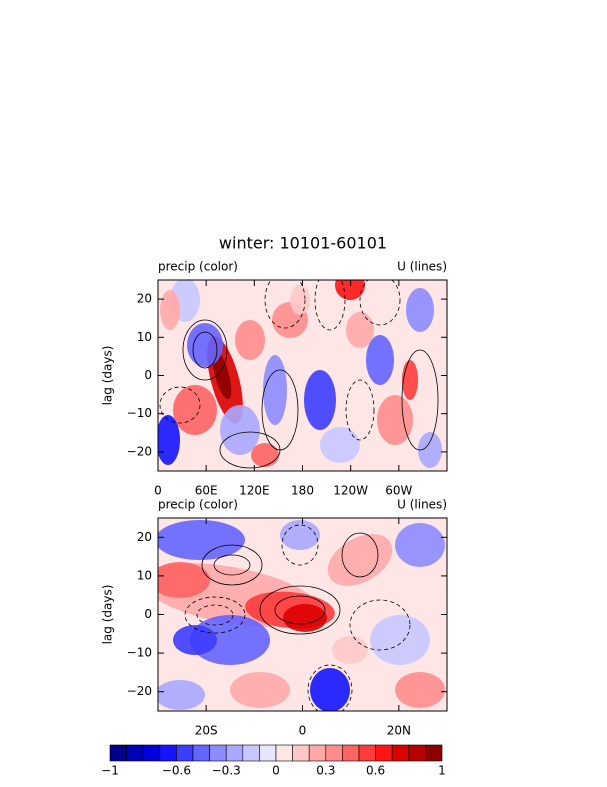  Describe the element at coordinates (276, 771) in the screenshot. I see `colorbar-label: 0` at that location.